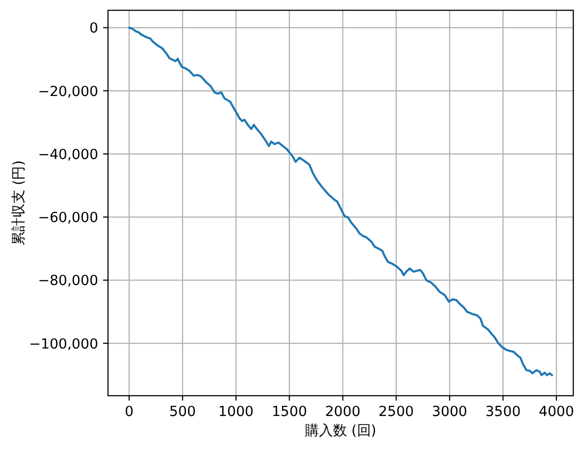 The height and width of the screenshot is (449, 583). What do you see at coordinates (93, 28) in the screenshot?
I see `y-tick-label: 0` at bounding box center [93, 28].